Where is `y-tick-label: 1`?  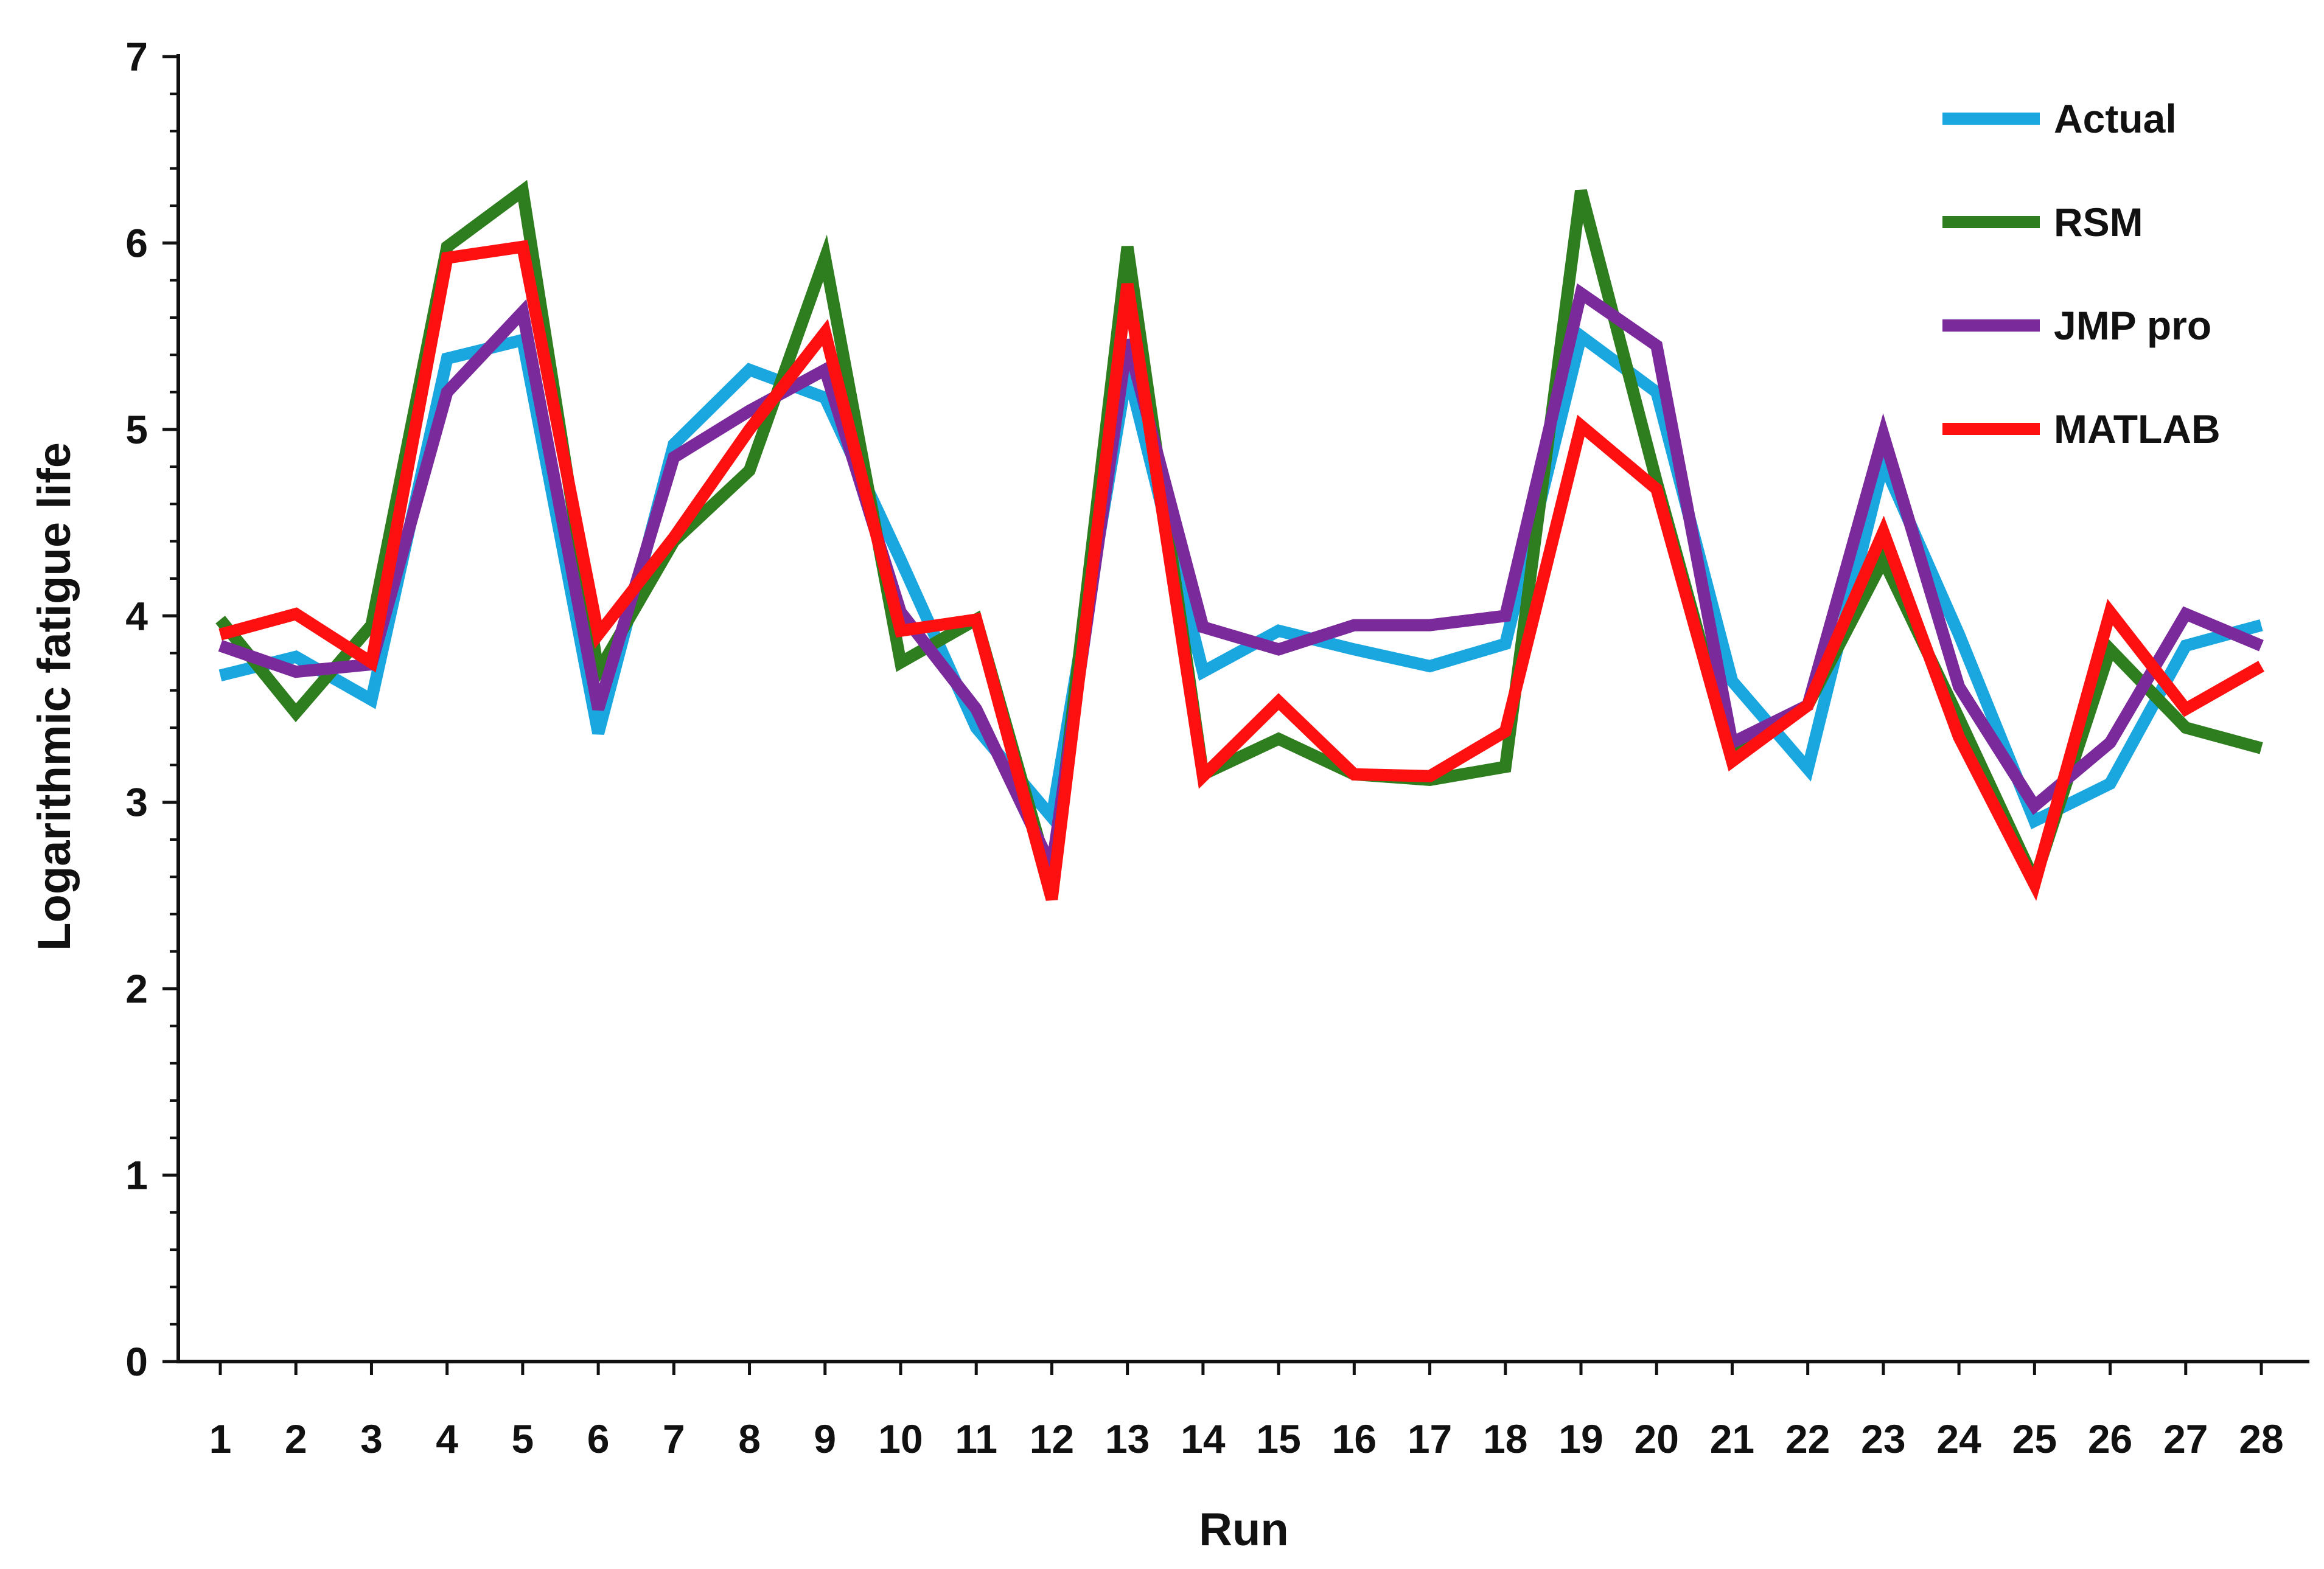
y-tick-label: 1 is located at coordinates (136, 1175).